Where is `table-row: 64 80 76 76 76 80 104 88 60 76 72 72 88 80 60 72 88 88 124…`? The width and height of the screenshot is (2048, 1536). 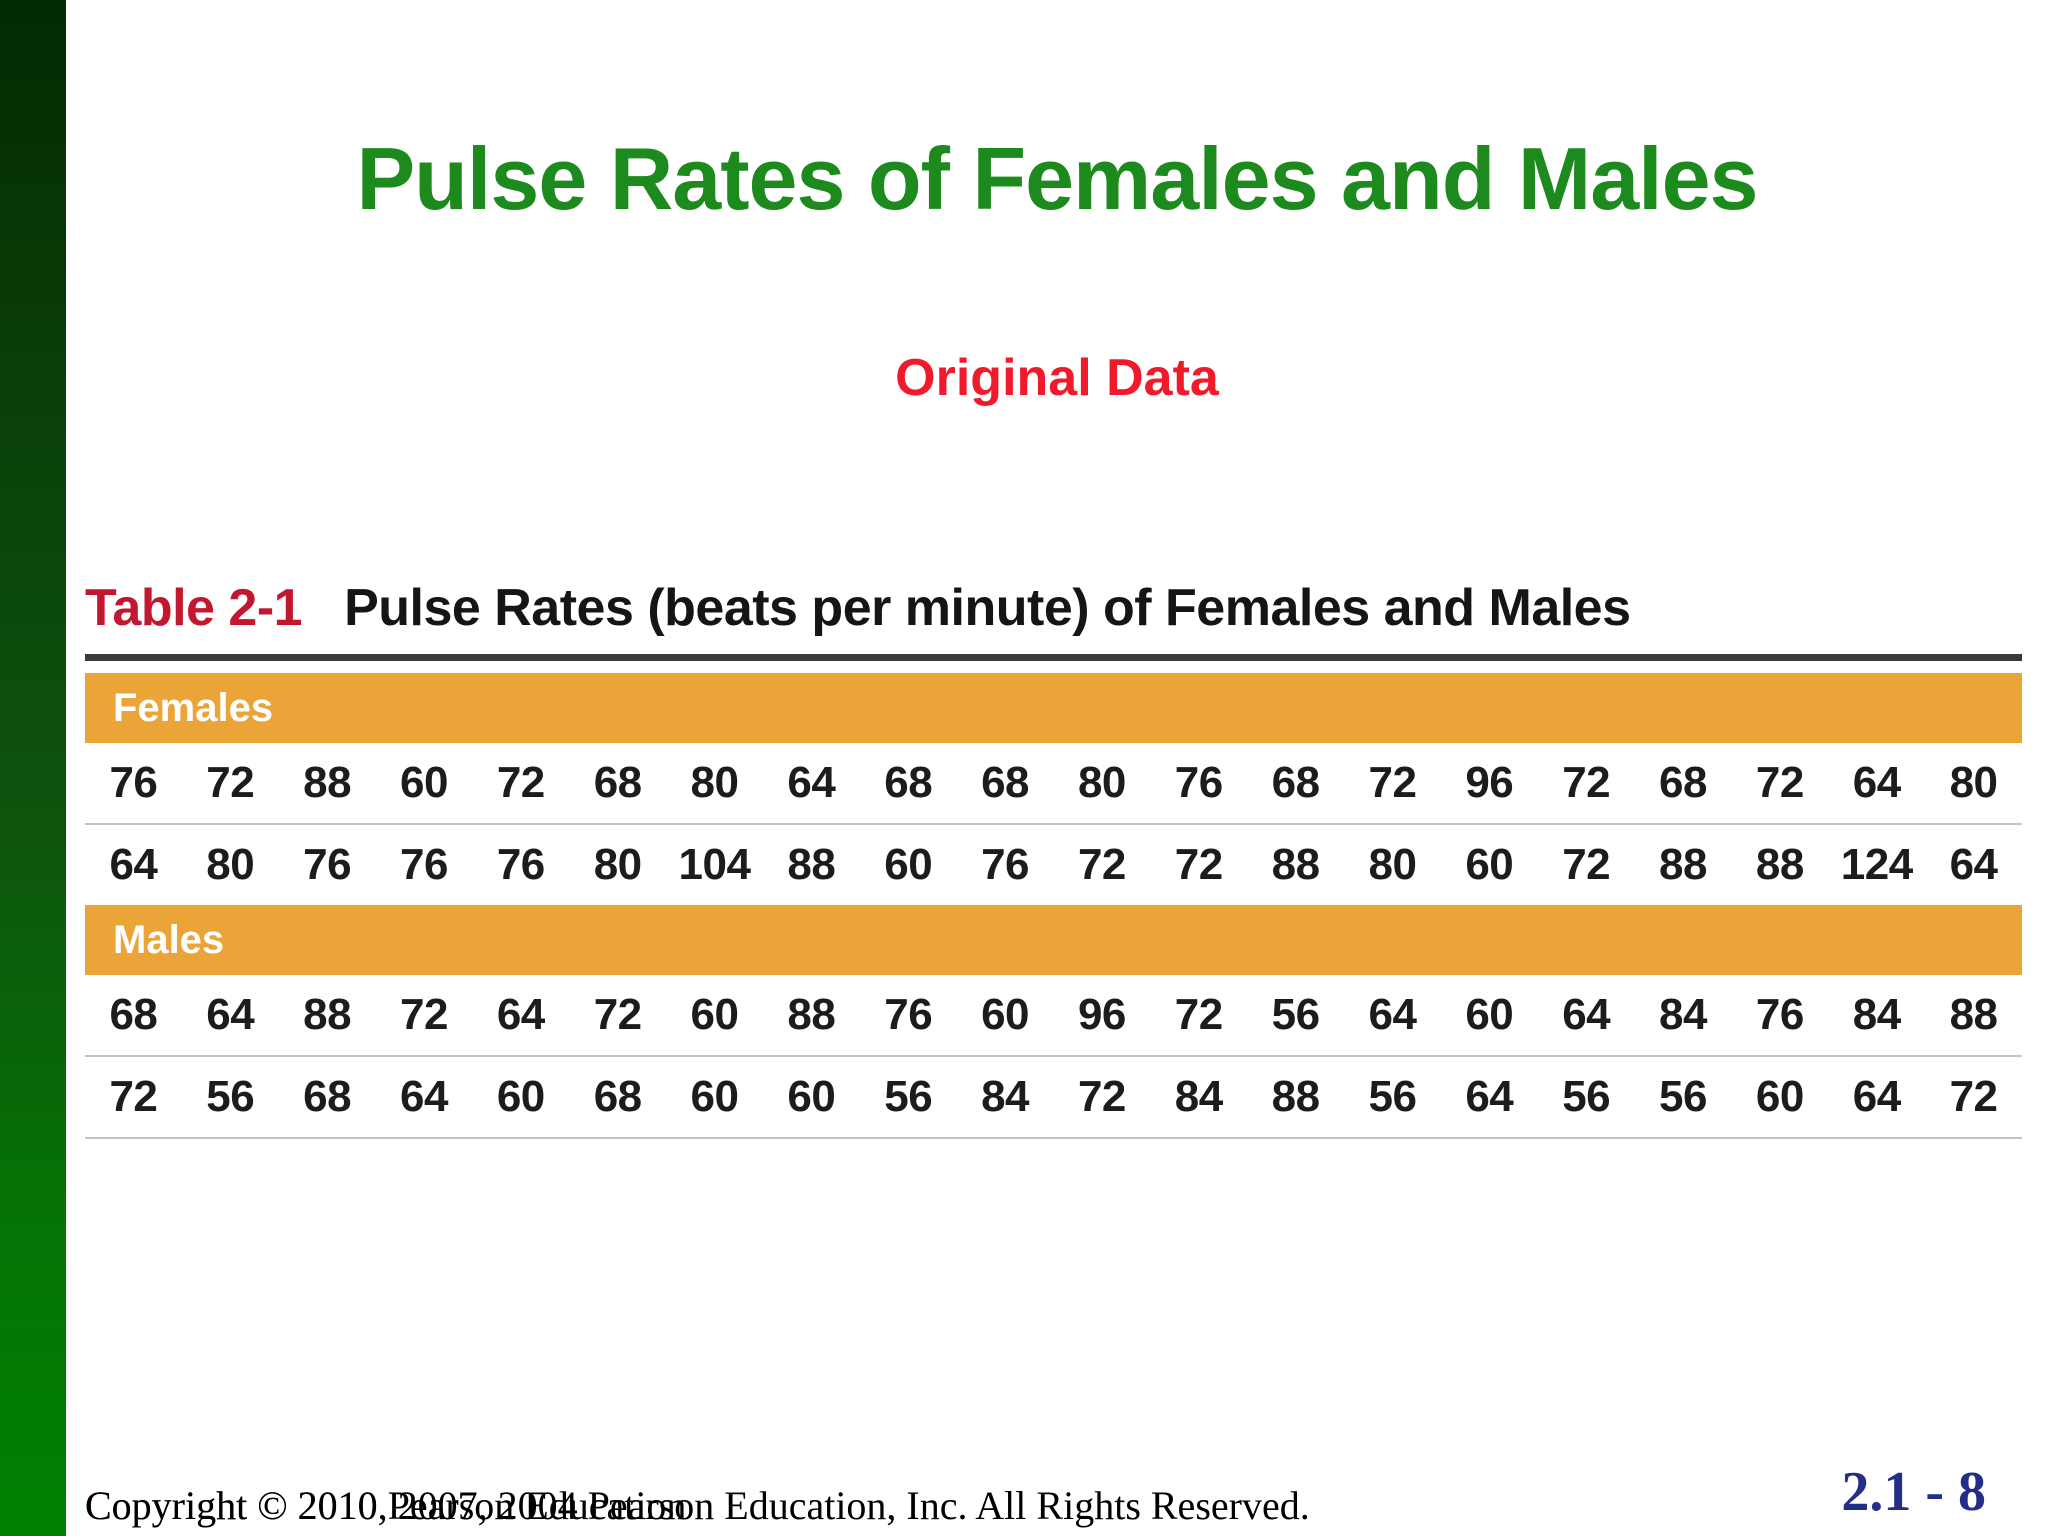
table-row: 64 80 76 76 76 80 104 88 60 76 72 72 88 80 60 72 88 88 124… is located at coordinates (1053, 865).